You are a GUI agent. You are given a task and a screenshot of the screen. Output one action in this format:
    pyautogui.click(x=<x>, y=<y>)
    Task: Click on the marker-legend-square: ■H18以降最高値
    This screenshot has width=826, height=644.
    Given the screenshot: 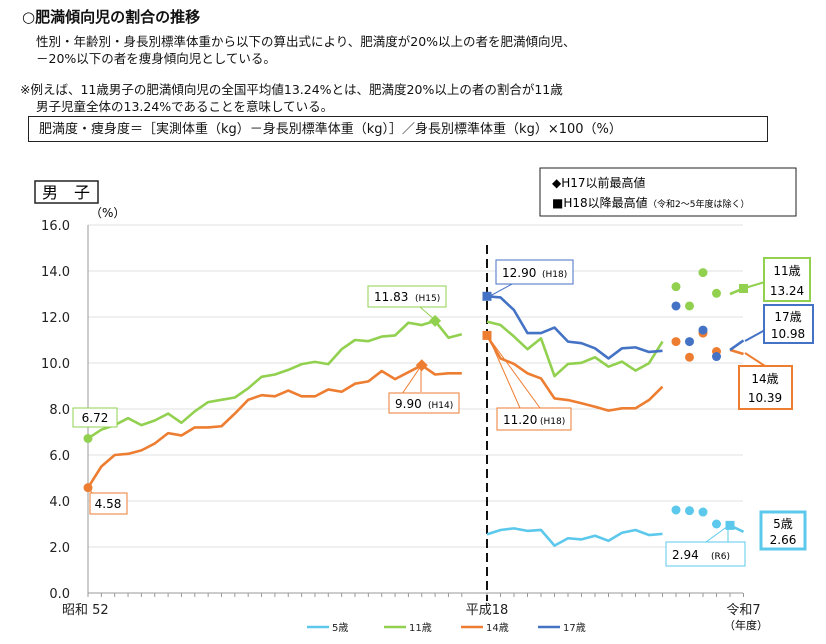 What is the action you would take?
    pyautogui.click(x=600, y=202)
    